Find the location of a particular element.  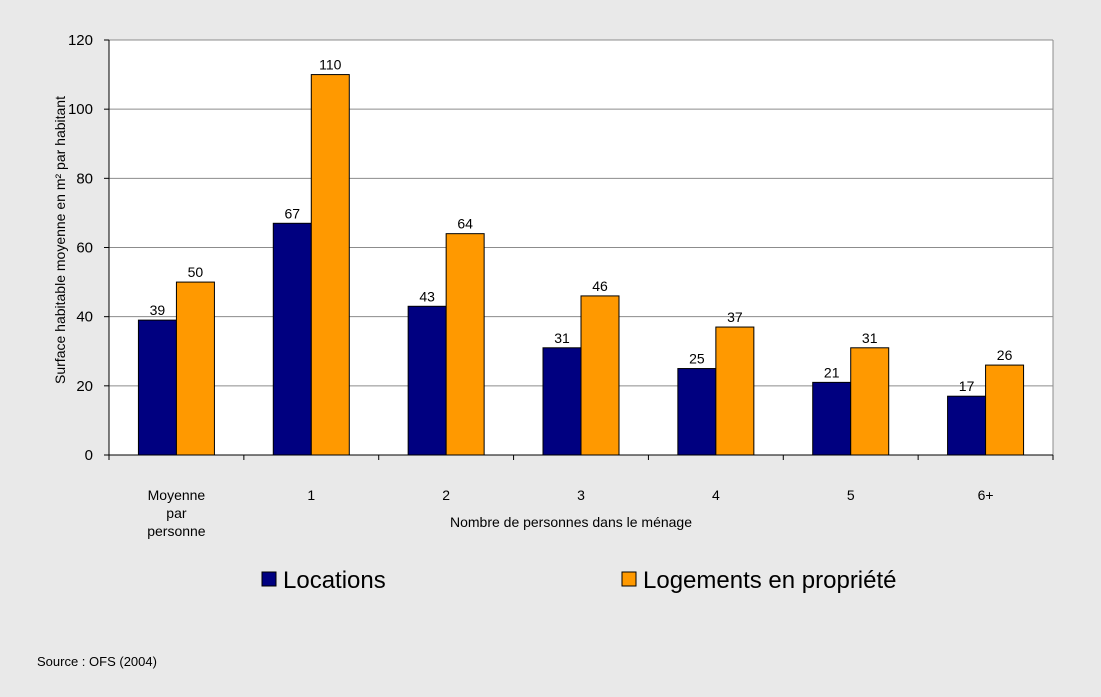

data-label: 110 is located at coordinates (330, 65).